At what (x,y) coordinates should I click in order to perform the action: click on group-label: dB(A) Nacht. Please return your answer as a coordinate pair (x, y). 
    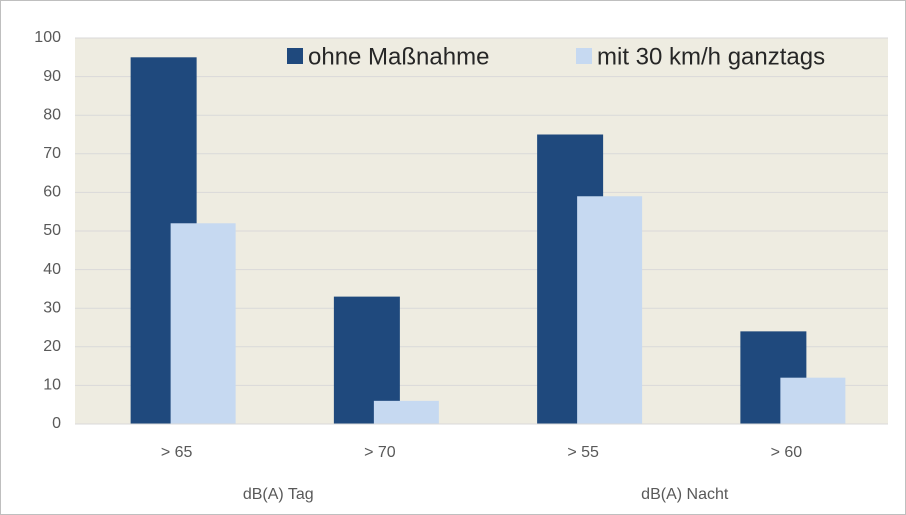
    Looking at the image, I should click on (685, 494).